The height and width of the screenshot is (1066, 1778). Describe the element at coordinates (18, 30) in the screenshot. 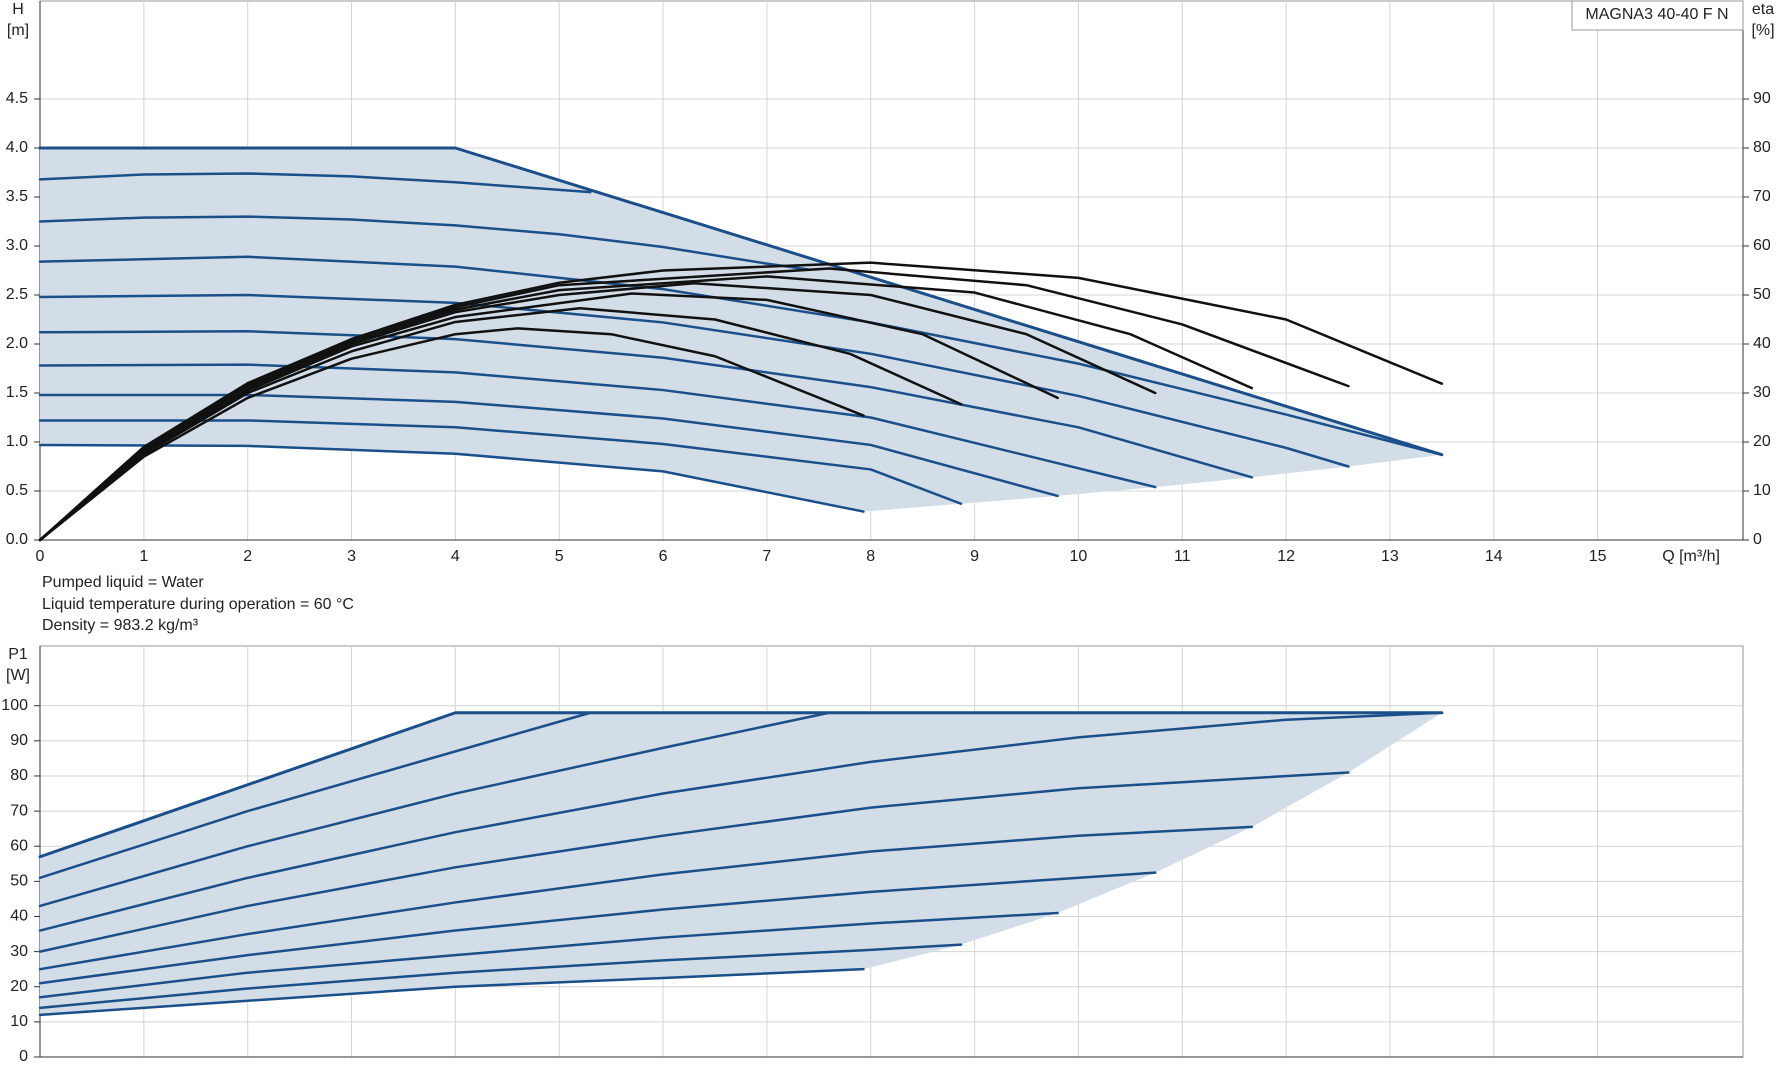

I see `y-axis-label: [m]` at that location.